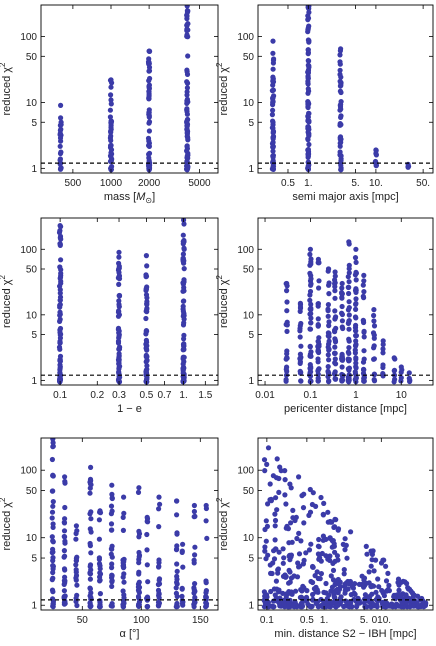 This screenshot has height=646, width=436. What do you see at coordinates (124, 89) in the screenshot?
I see `points-mass` at bounding box center [124, 89].